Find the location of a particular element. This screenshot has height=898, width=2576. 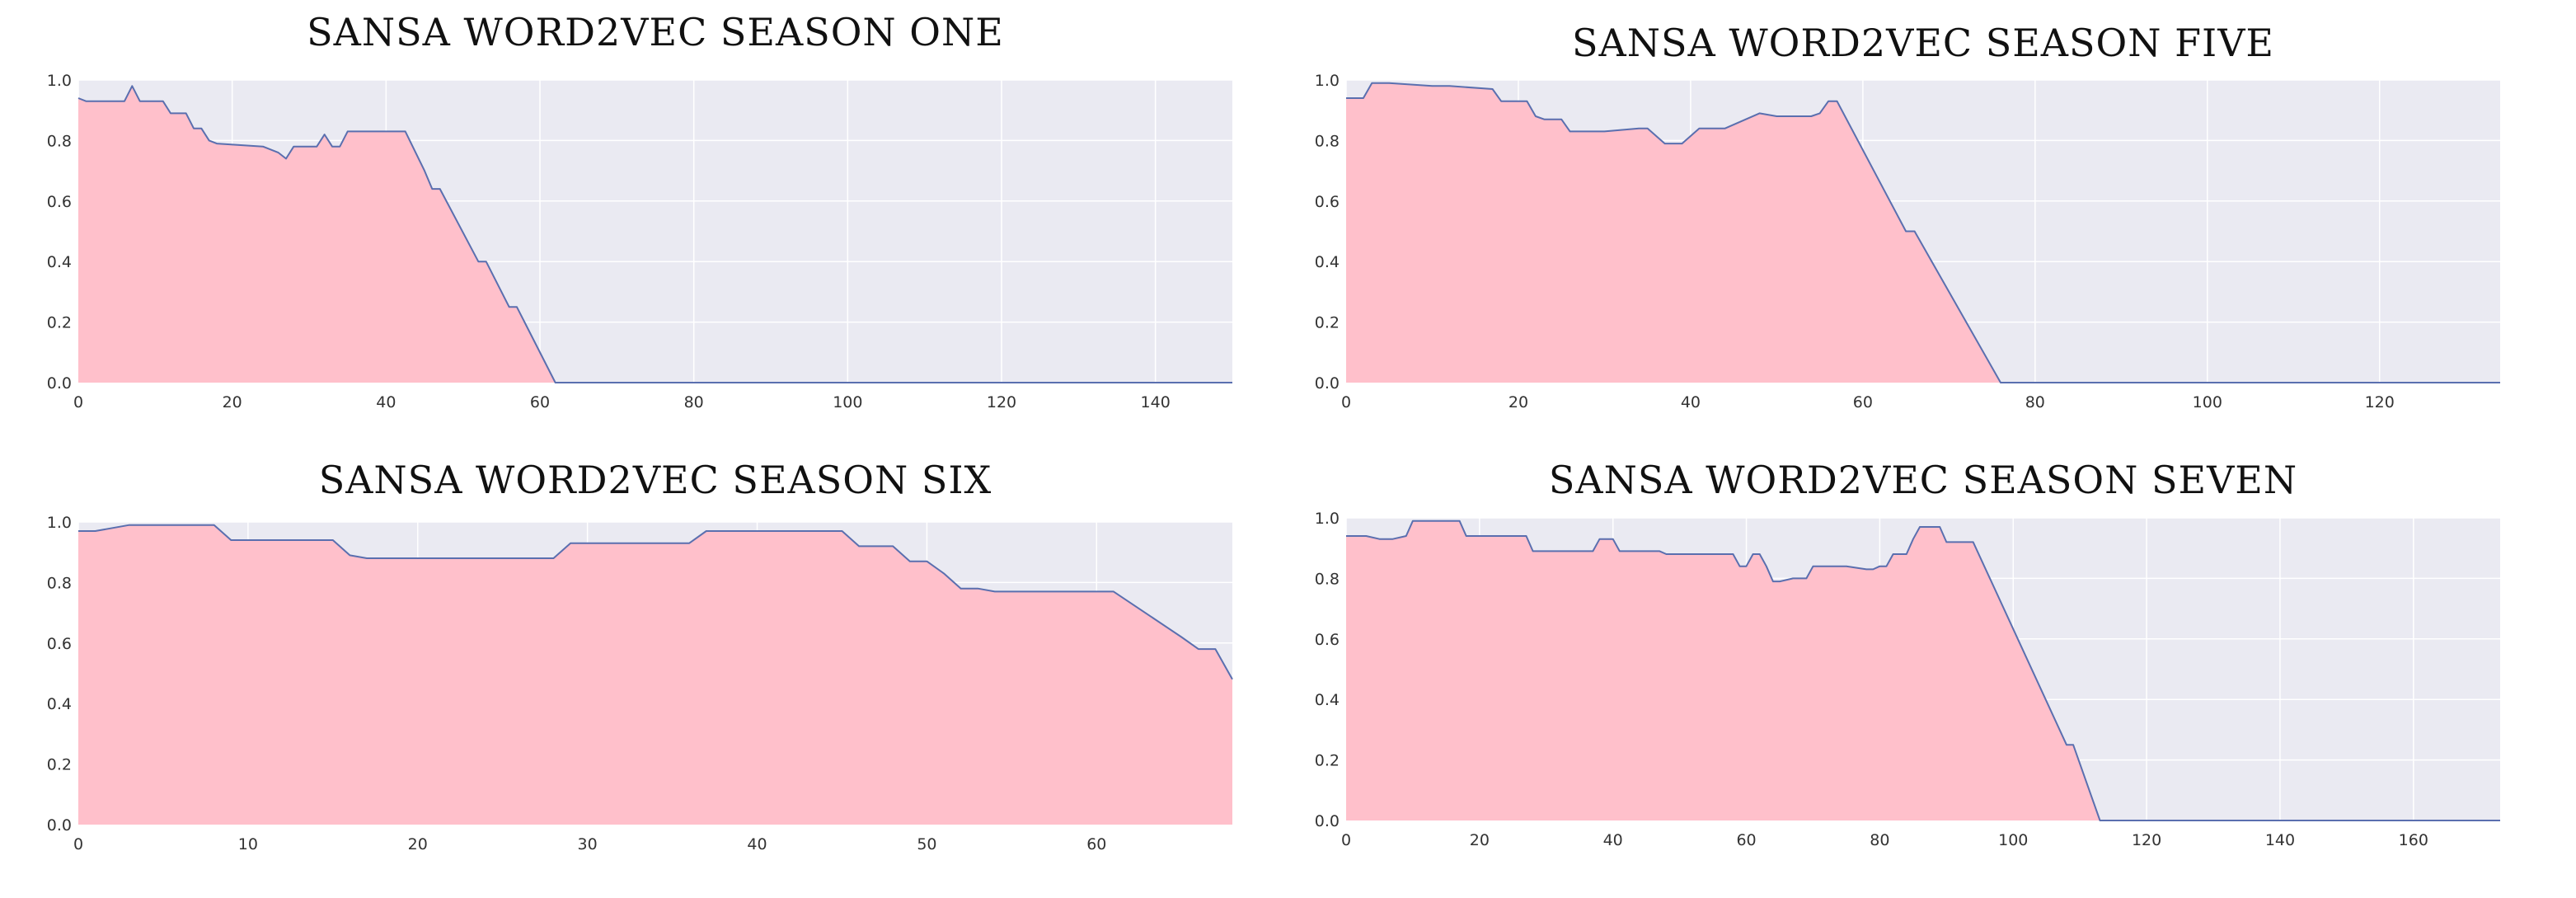

chart-title: SANSA WORD2VEC SEASON SIX is located at coordinates (656, 480).